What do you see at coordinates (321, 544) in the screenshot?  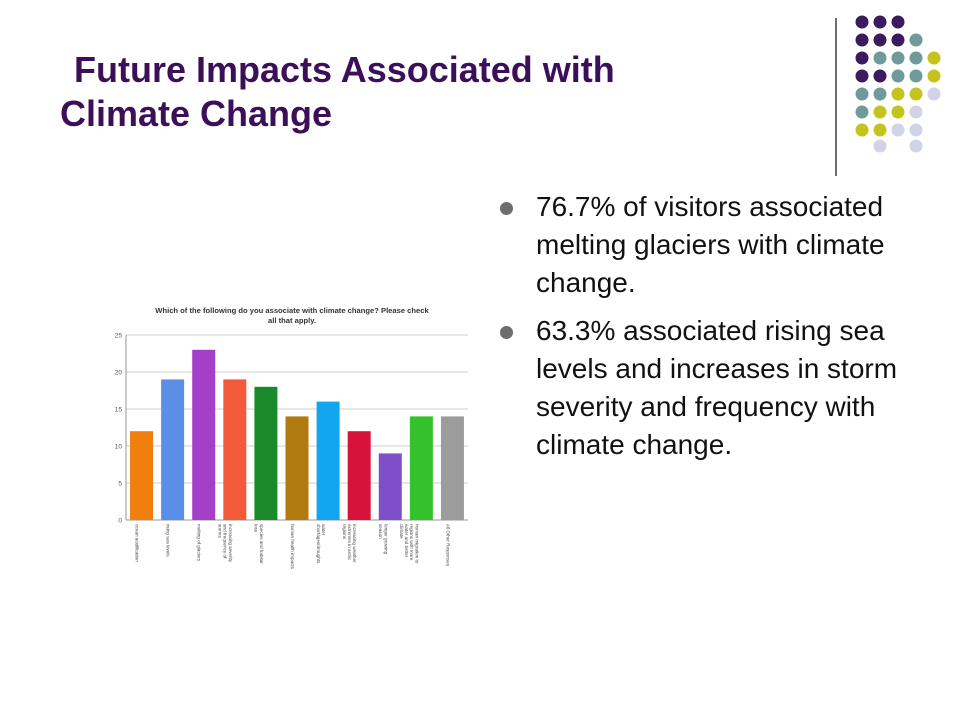 I see `x-tick-label: watershortages/droughts` at bounding box center [321, 544].